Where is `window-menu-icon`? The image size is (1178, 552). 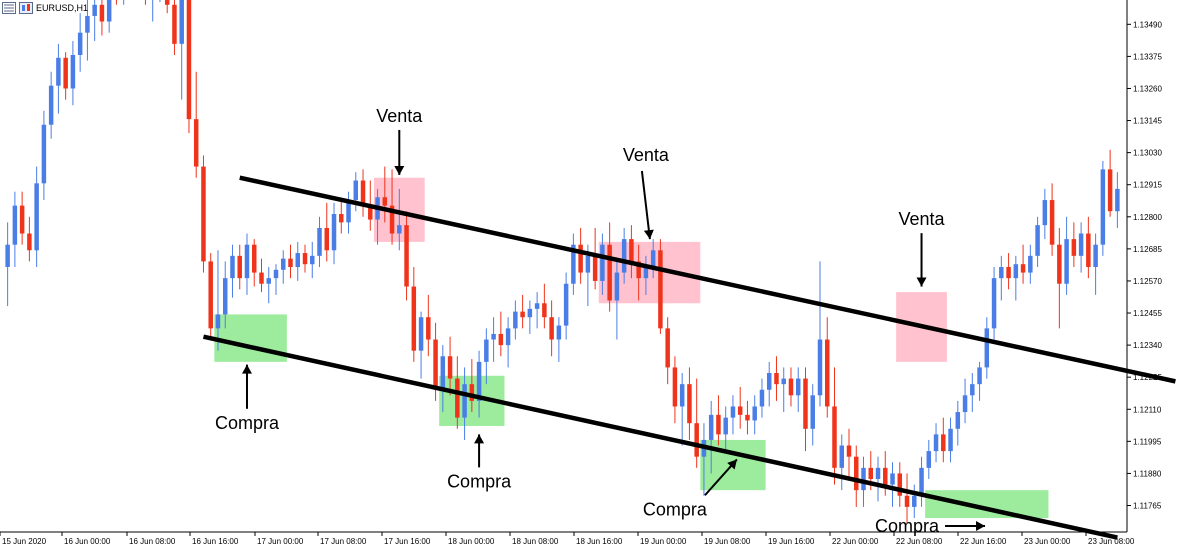
window-menu-icon is located at coordinates (9, 8).